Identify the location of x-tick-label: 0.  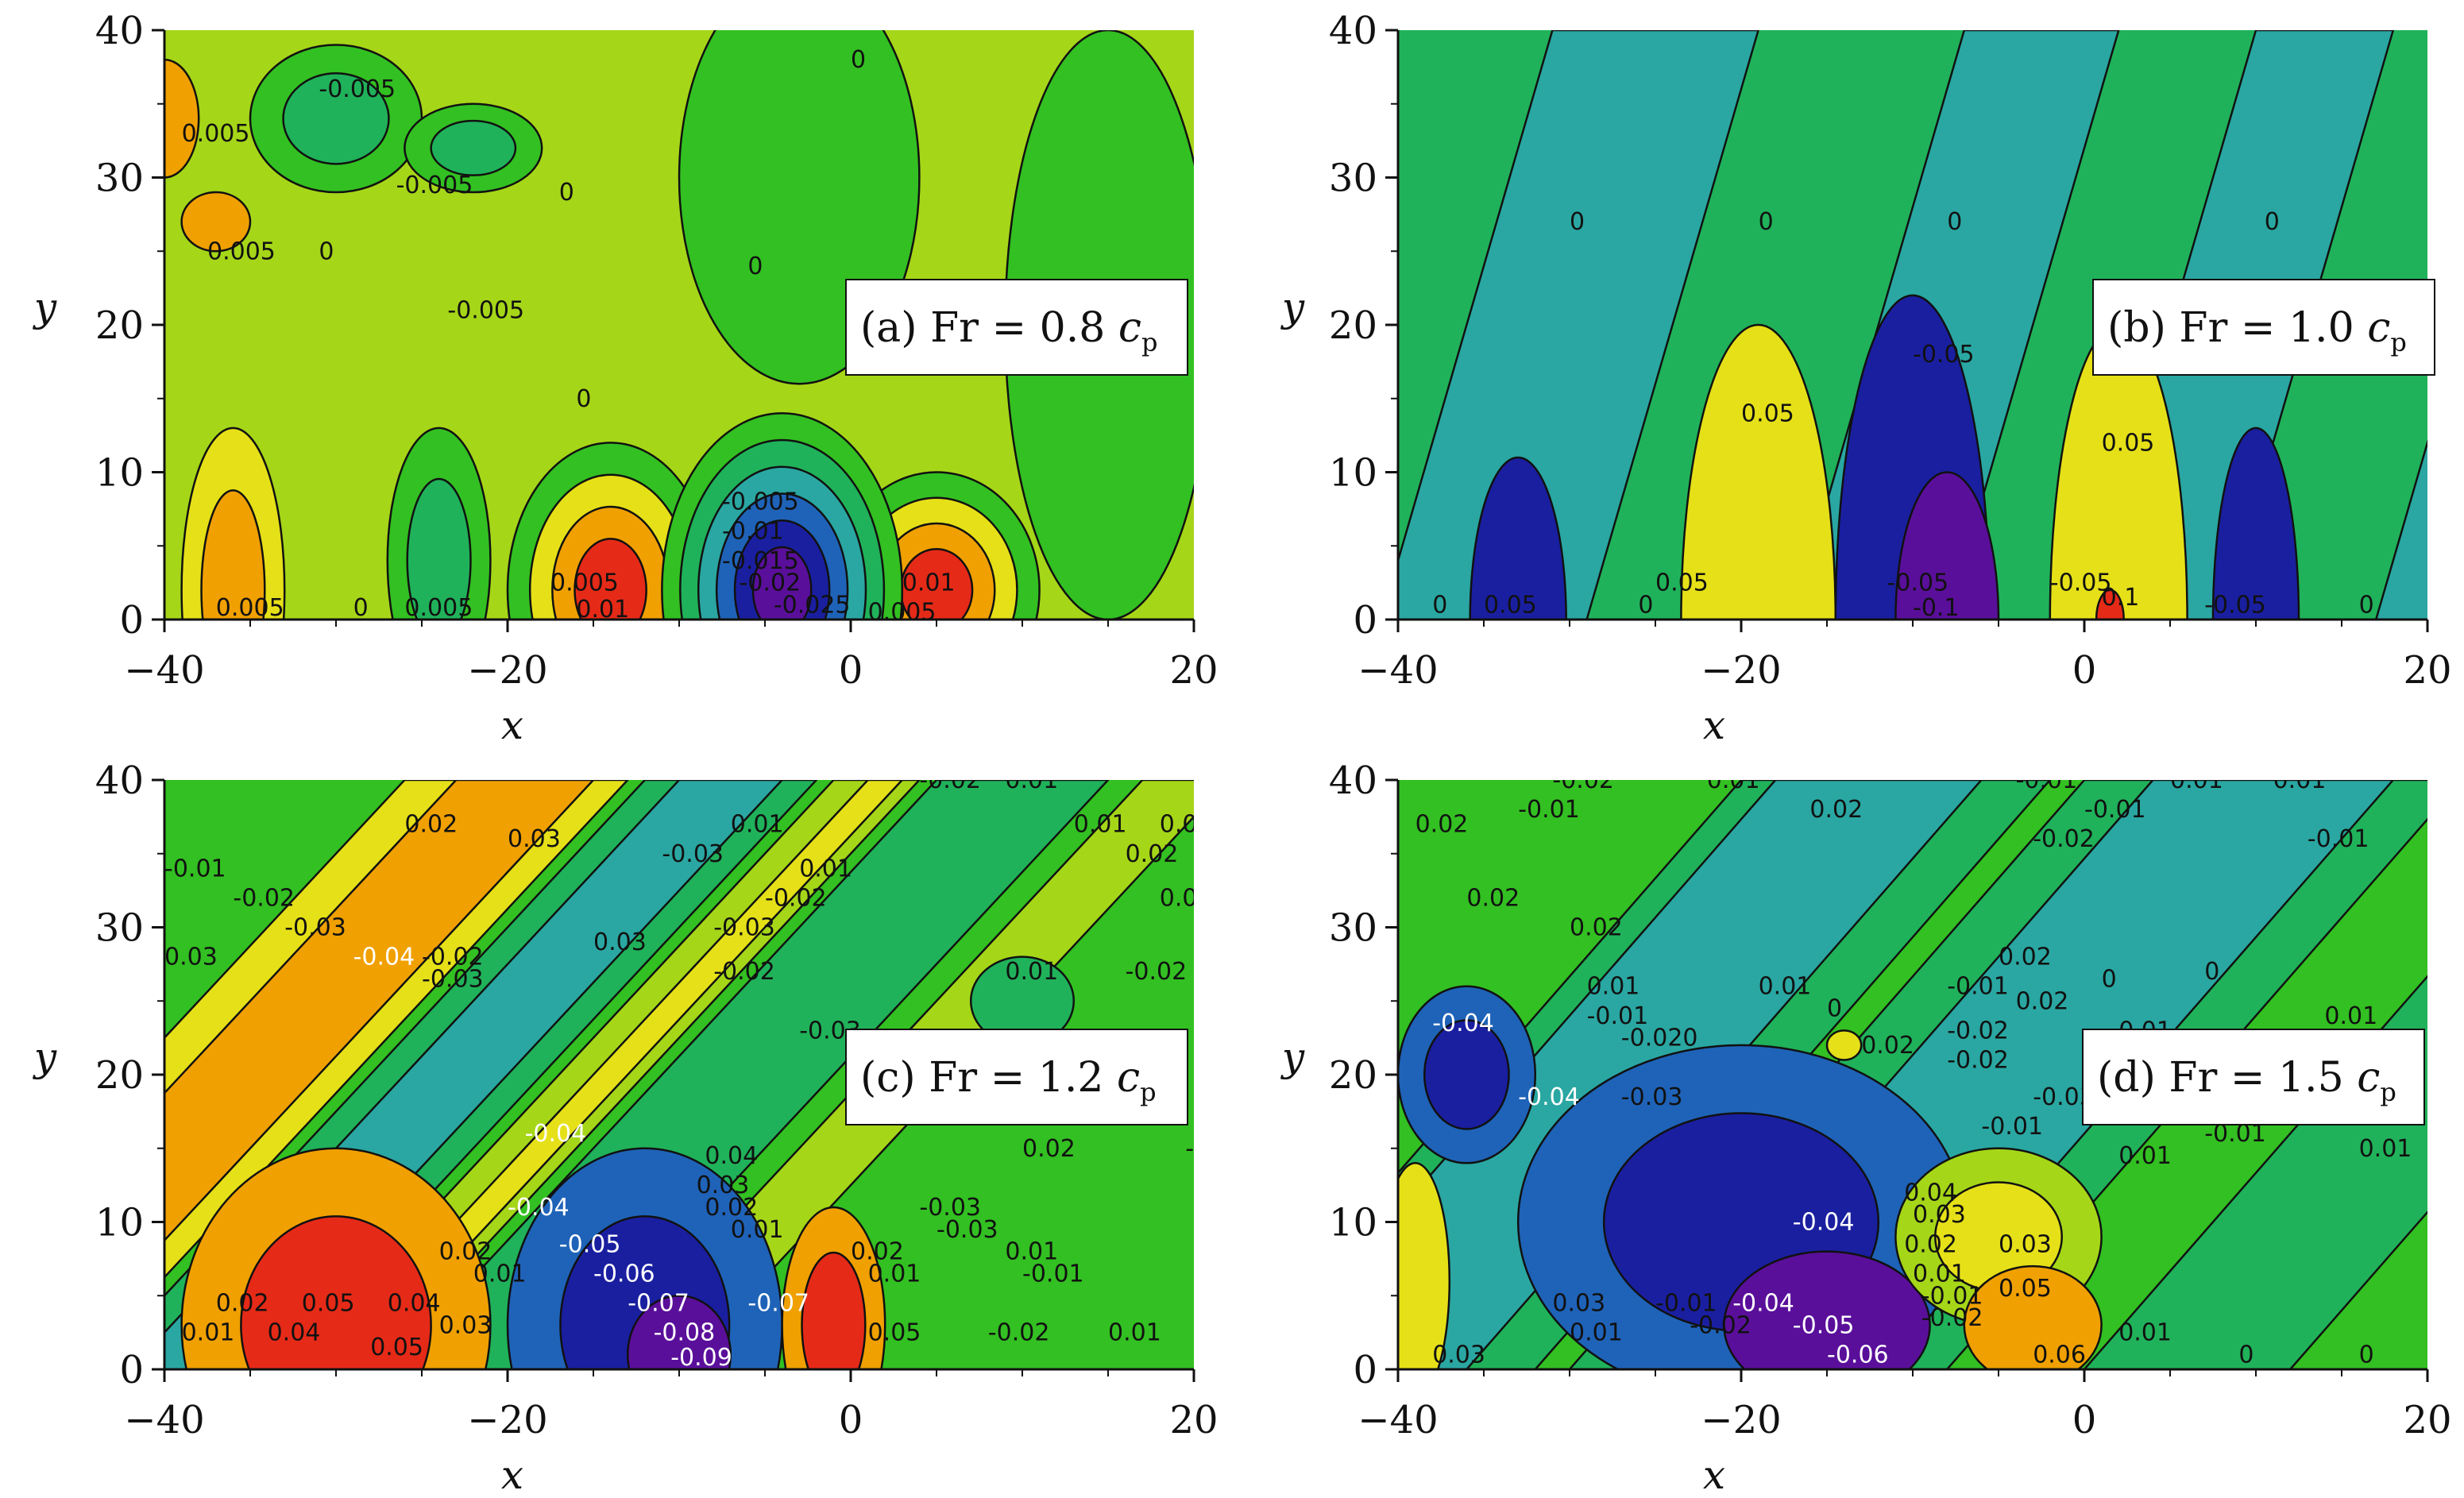
(851, 670).